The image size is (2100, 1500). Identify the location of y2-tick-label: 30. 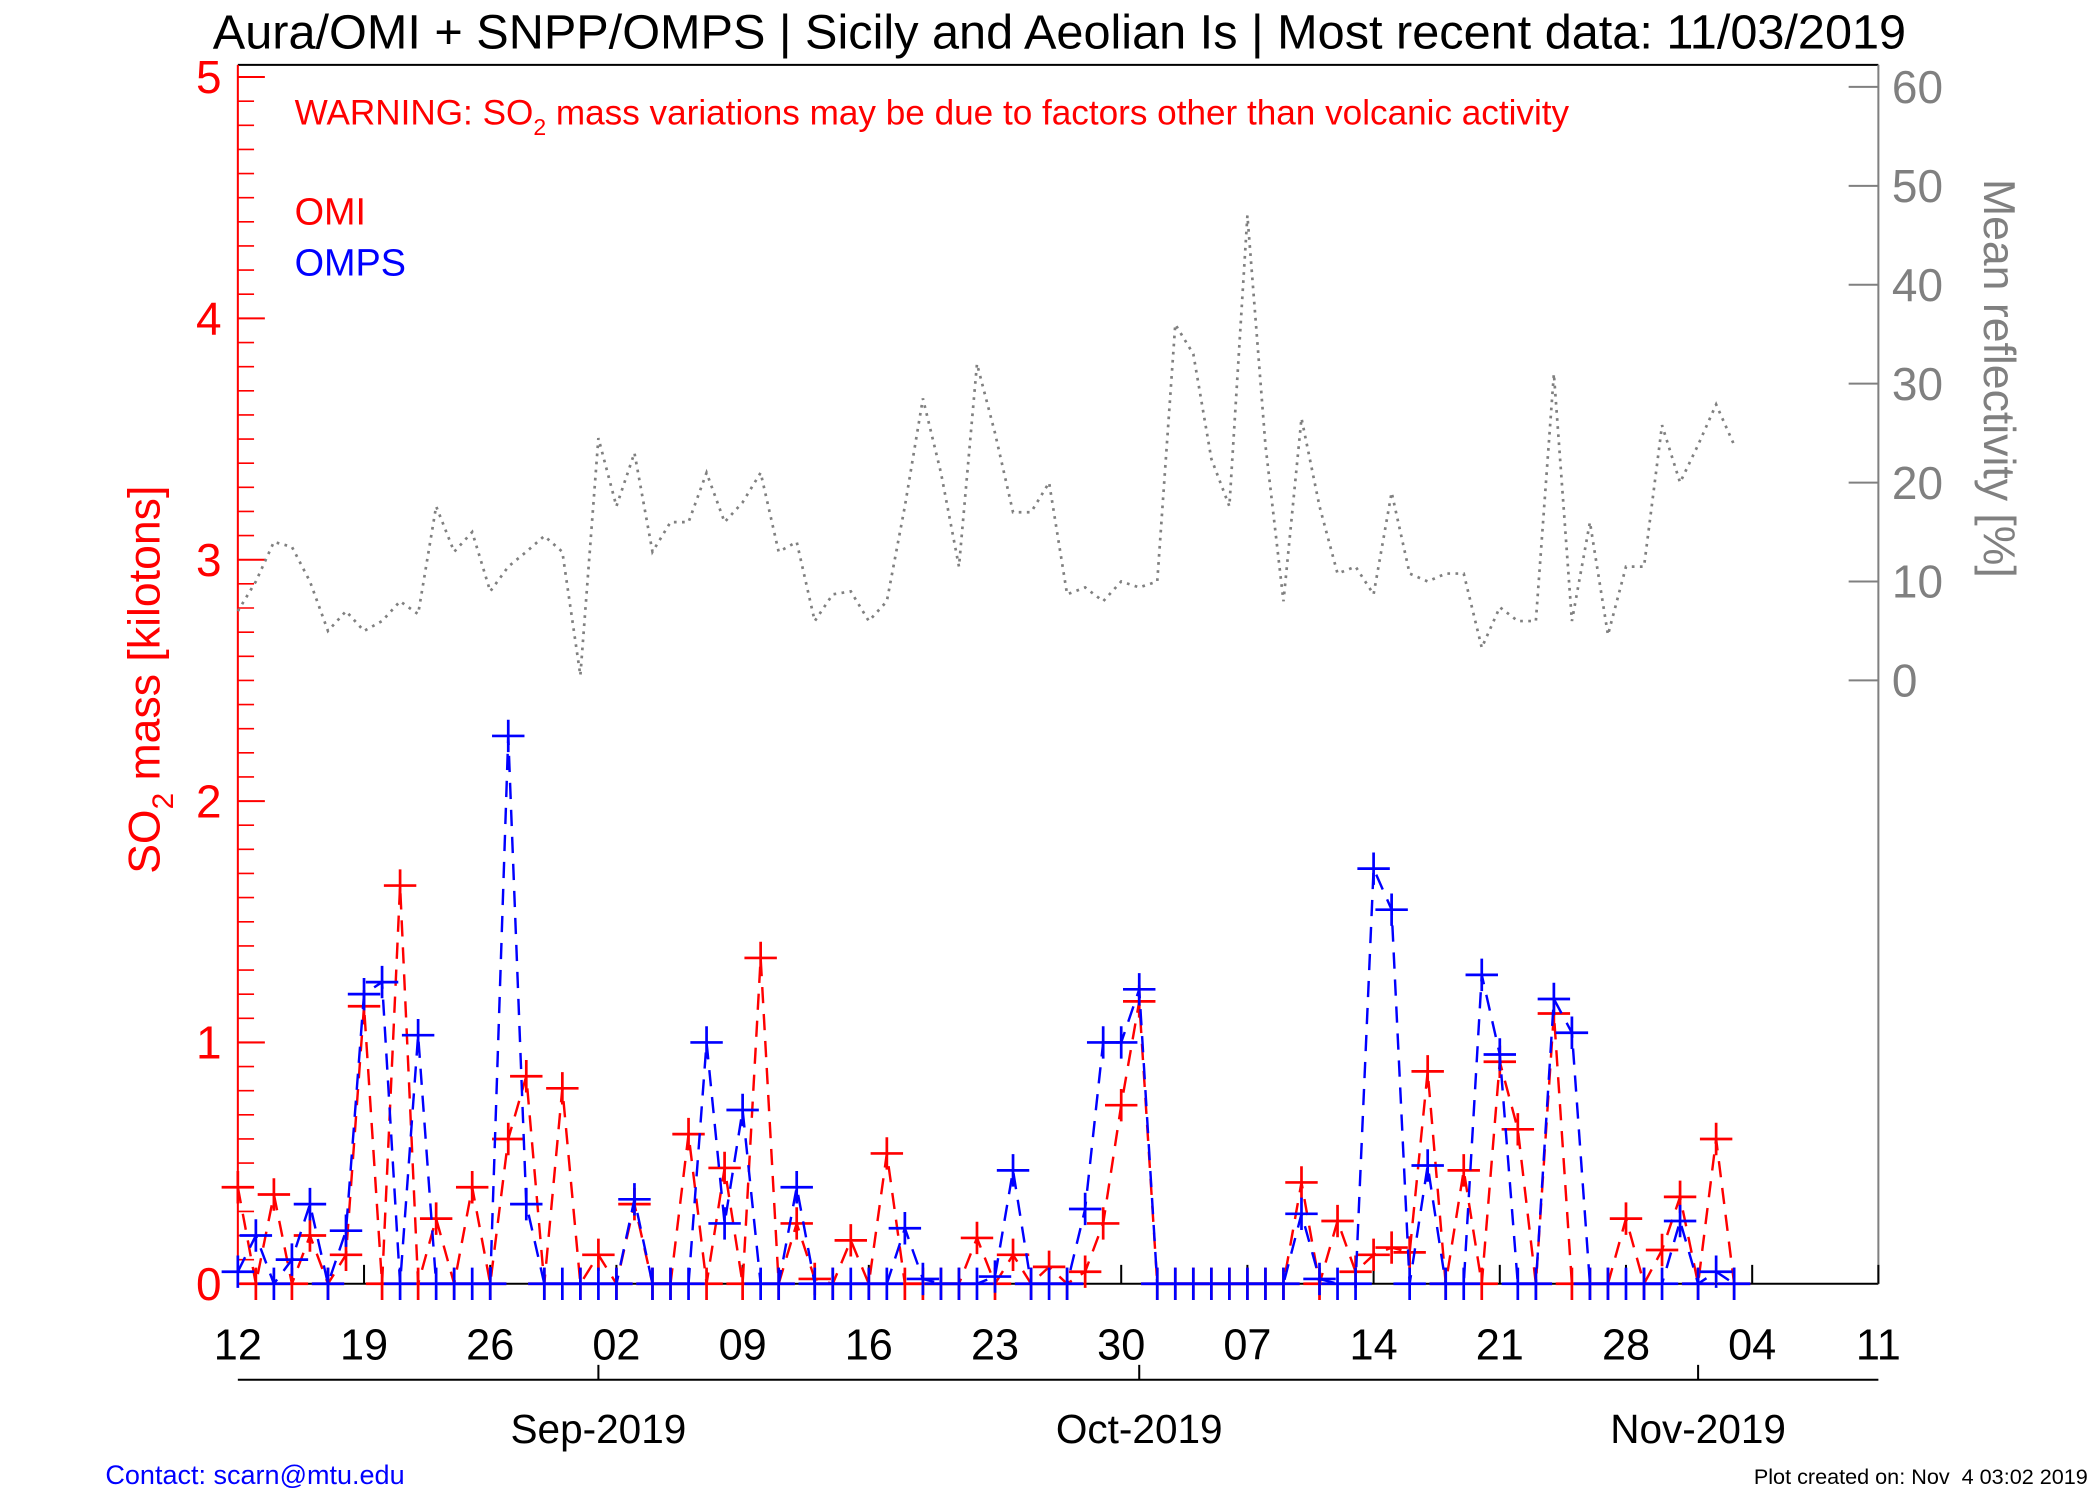
(1917, 384).